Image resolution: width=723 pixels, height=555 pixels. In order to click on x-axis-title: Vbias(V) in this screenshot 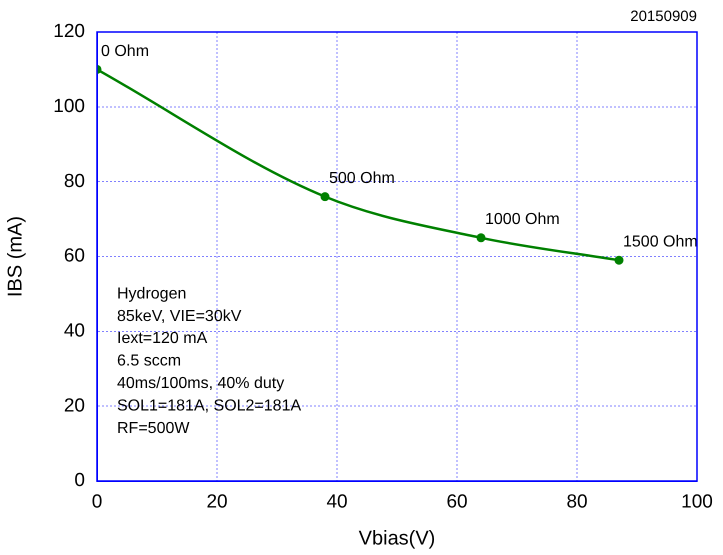, I will do `click(397, 539)`.